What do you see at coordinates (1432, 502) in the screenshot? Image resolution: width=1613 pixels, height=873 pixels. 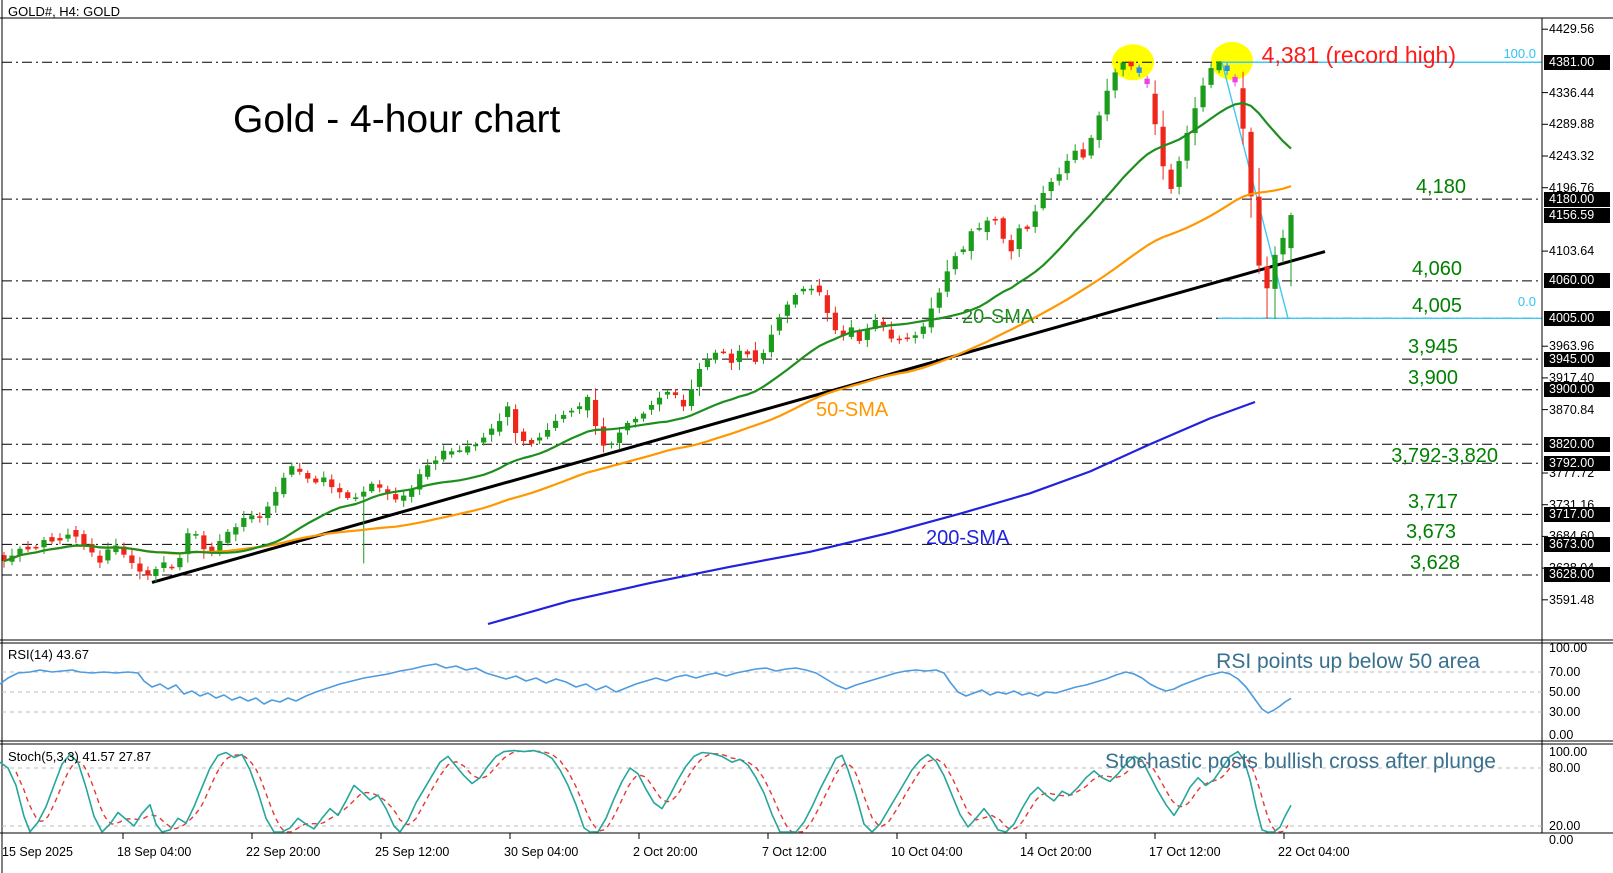 I see `level-label: 3,717` at bounding box center [1432, 502].